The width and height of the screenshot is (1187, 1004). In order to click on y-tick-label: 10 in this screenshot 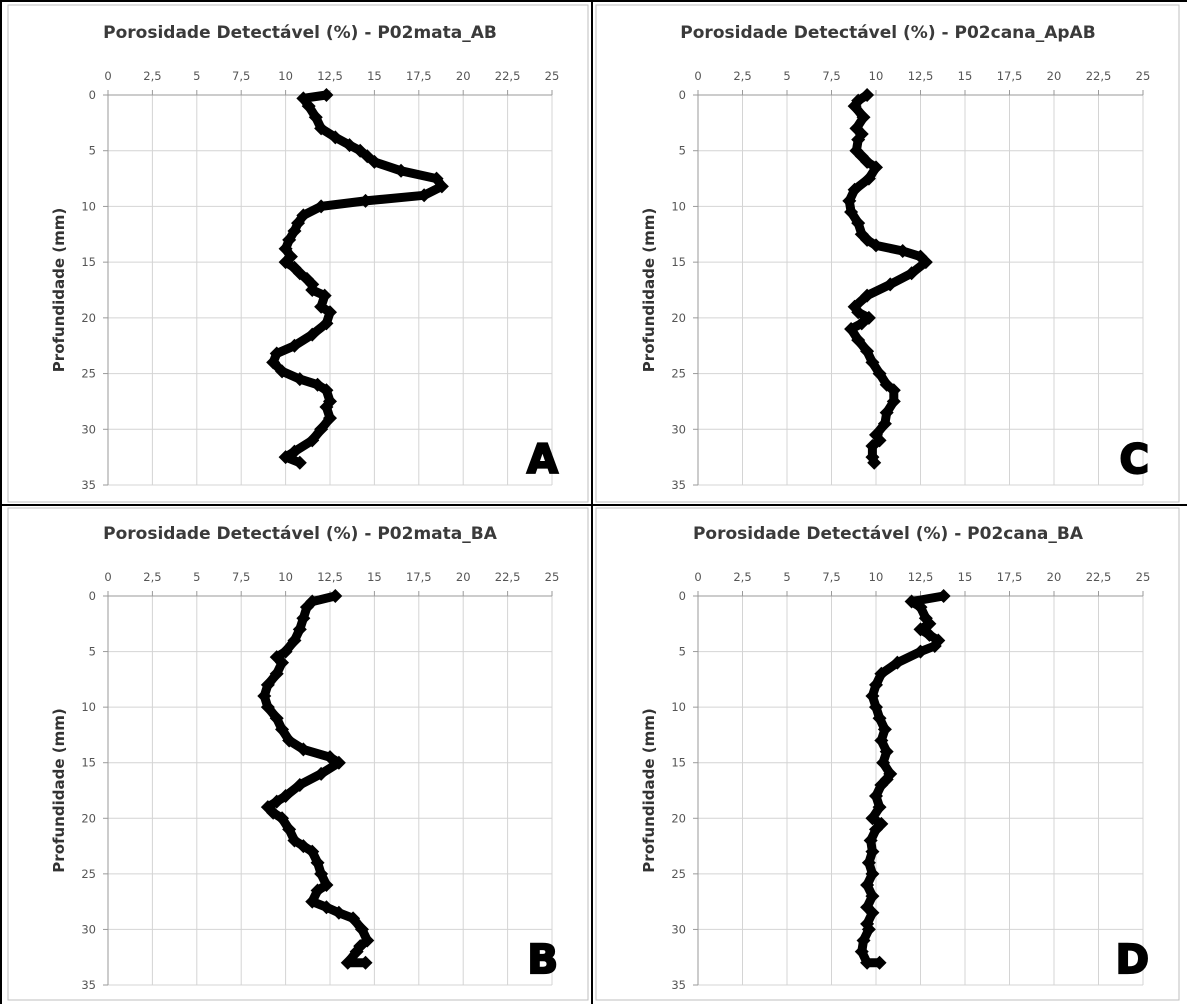, I will do `click(88, 707)`.